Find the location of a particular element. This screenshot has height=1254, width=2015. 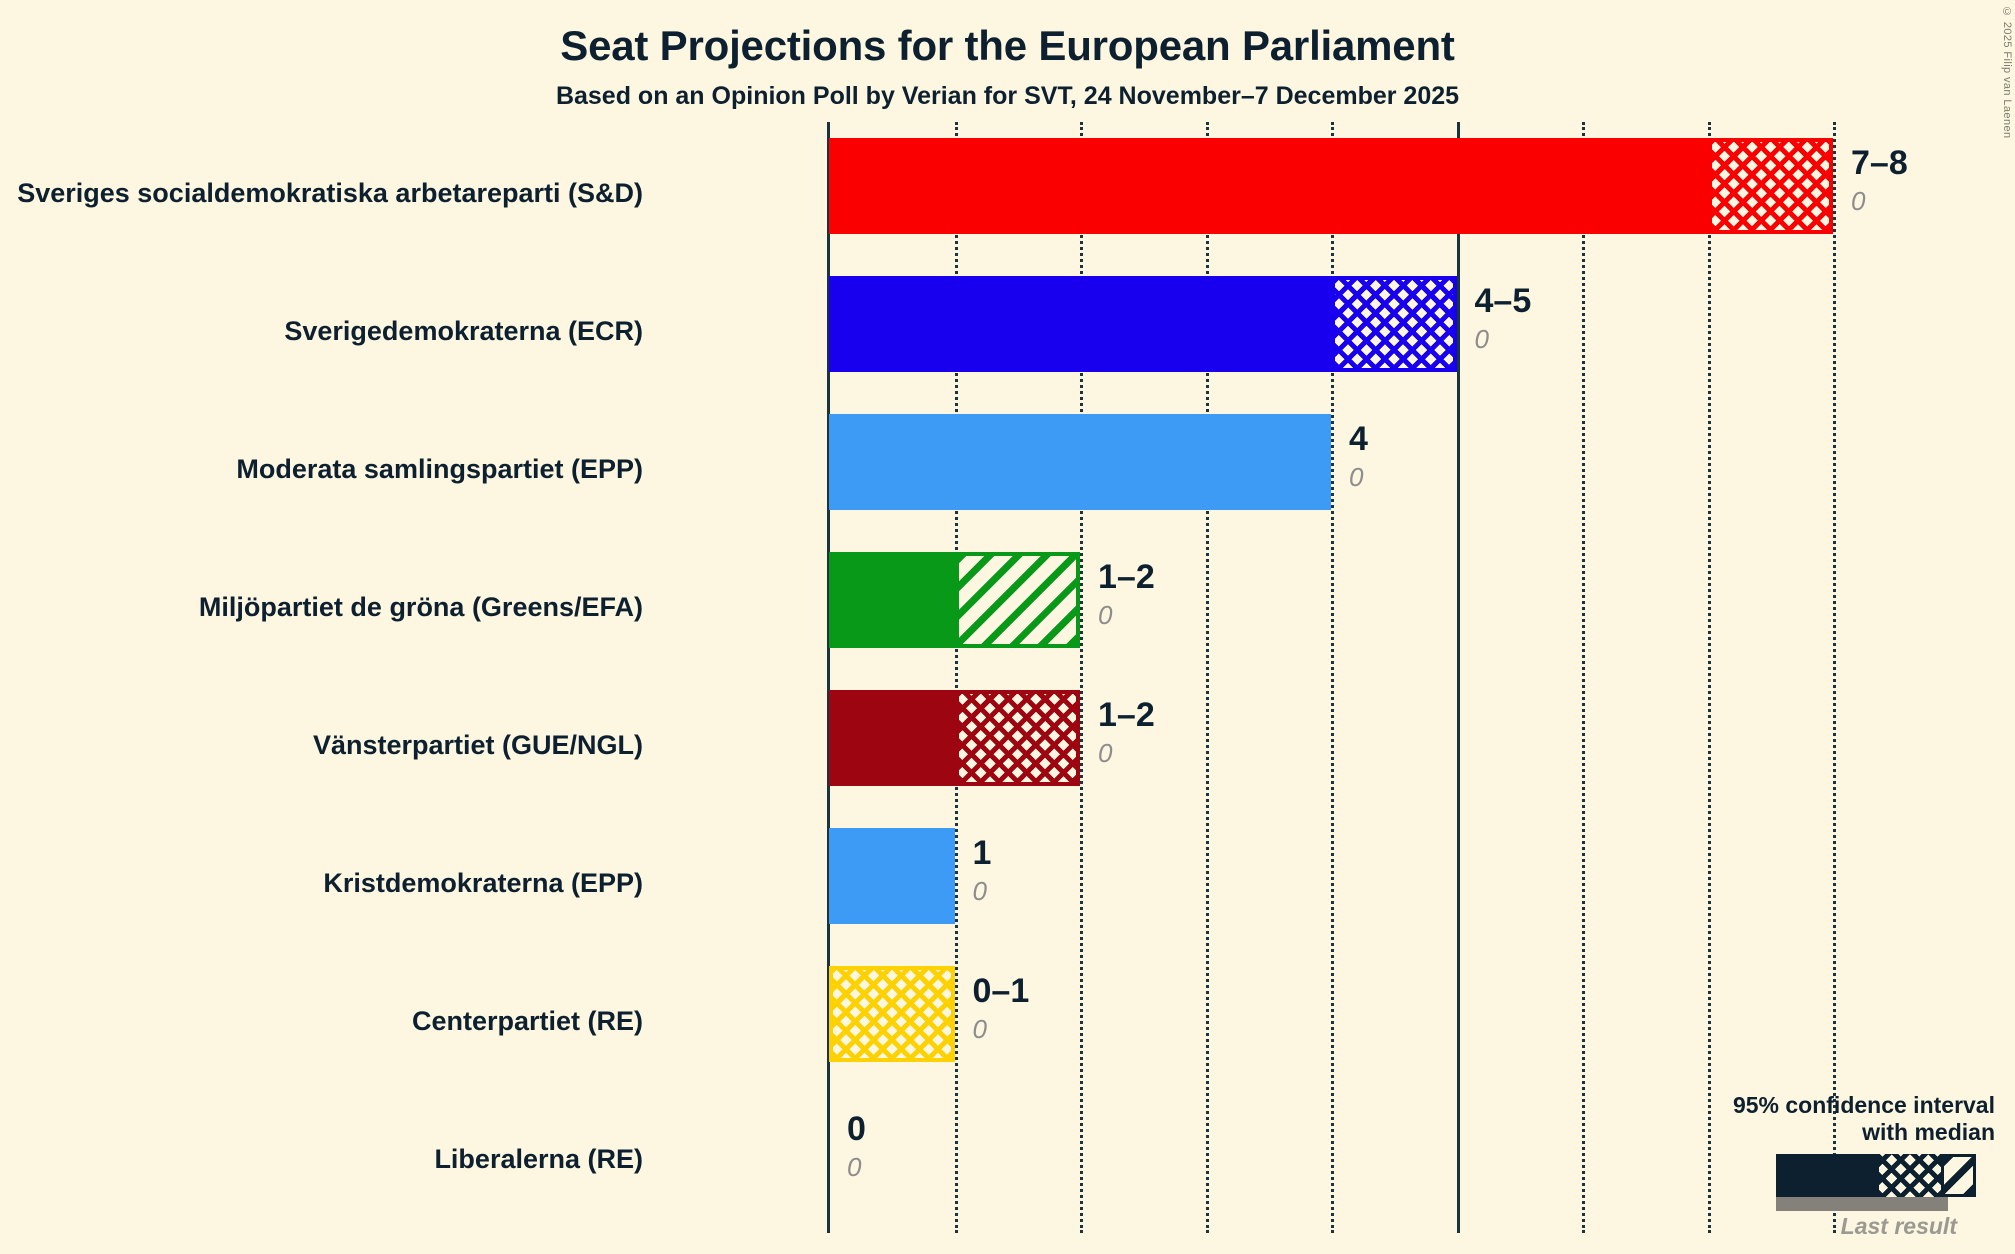

bar-row: Miljöpartiet de gröna (Greens/EFA) 1–2 0 is located at coordinates (1019, 611).